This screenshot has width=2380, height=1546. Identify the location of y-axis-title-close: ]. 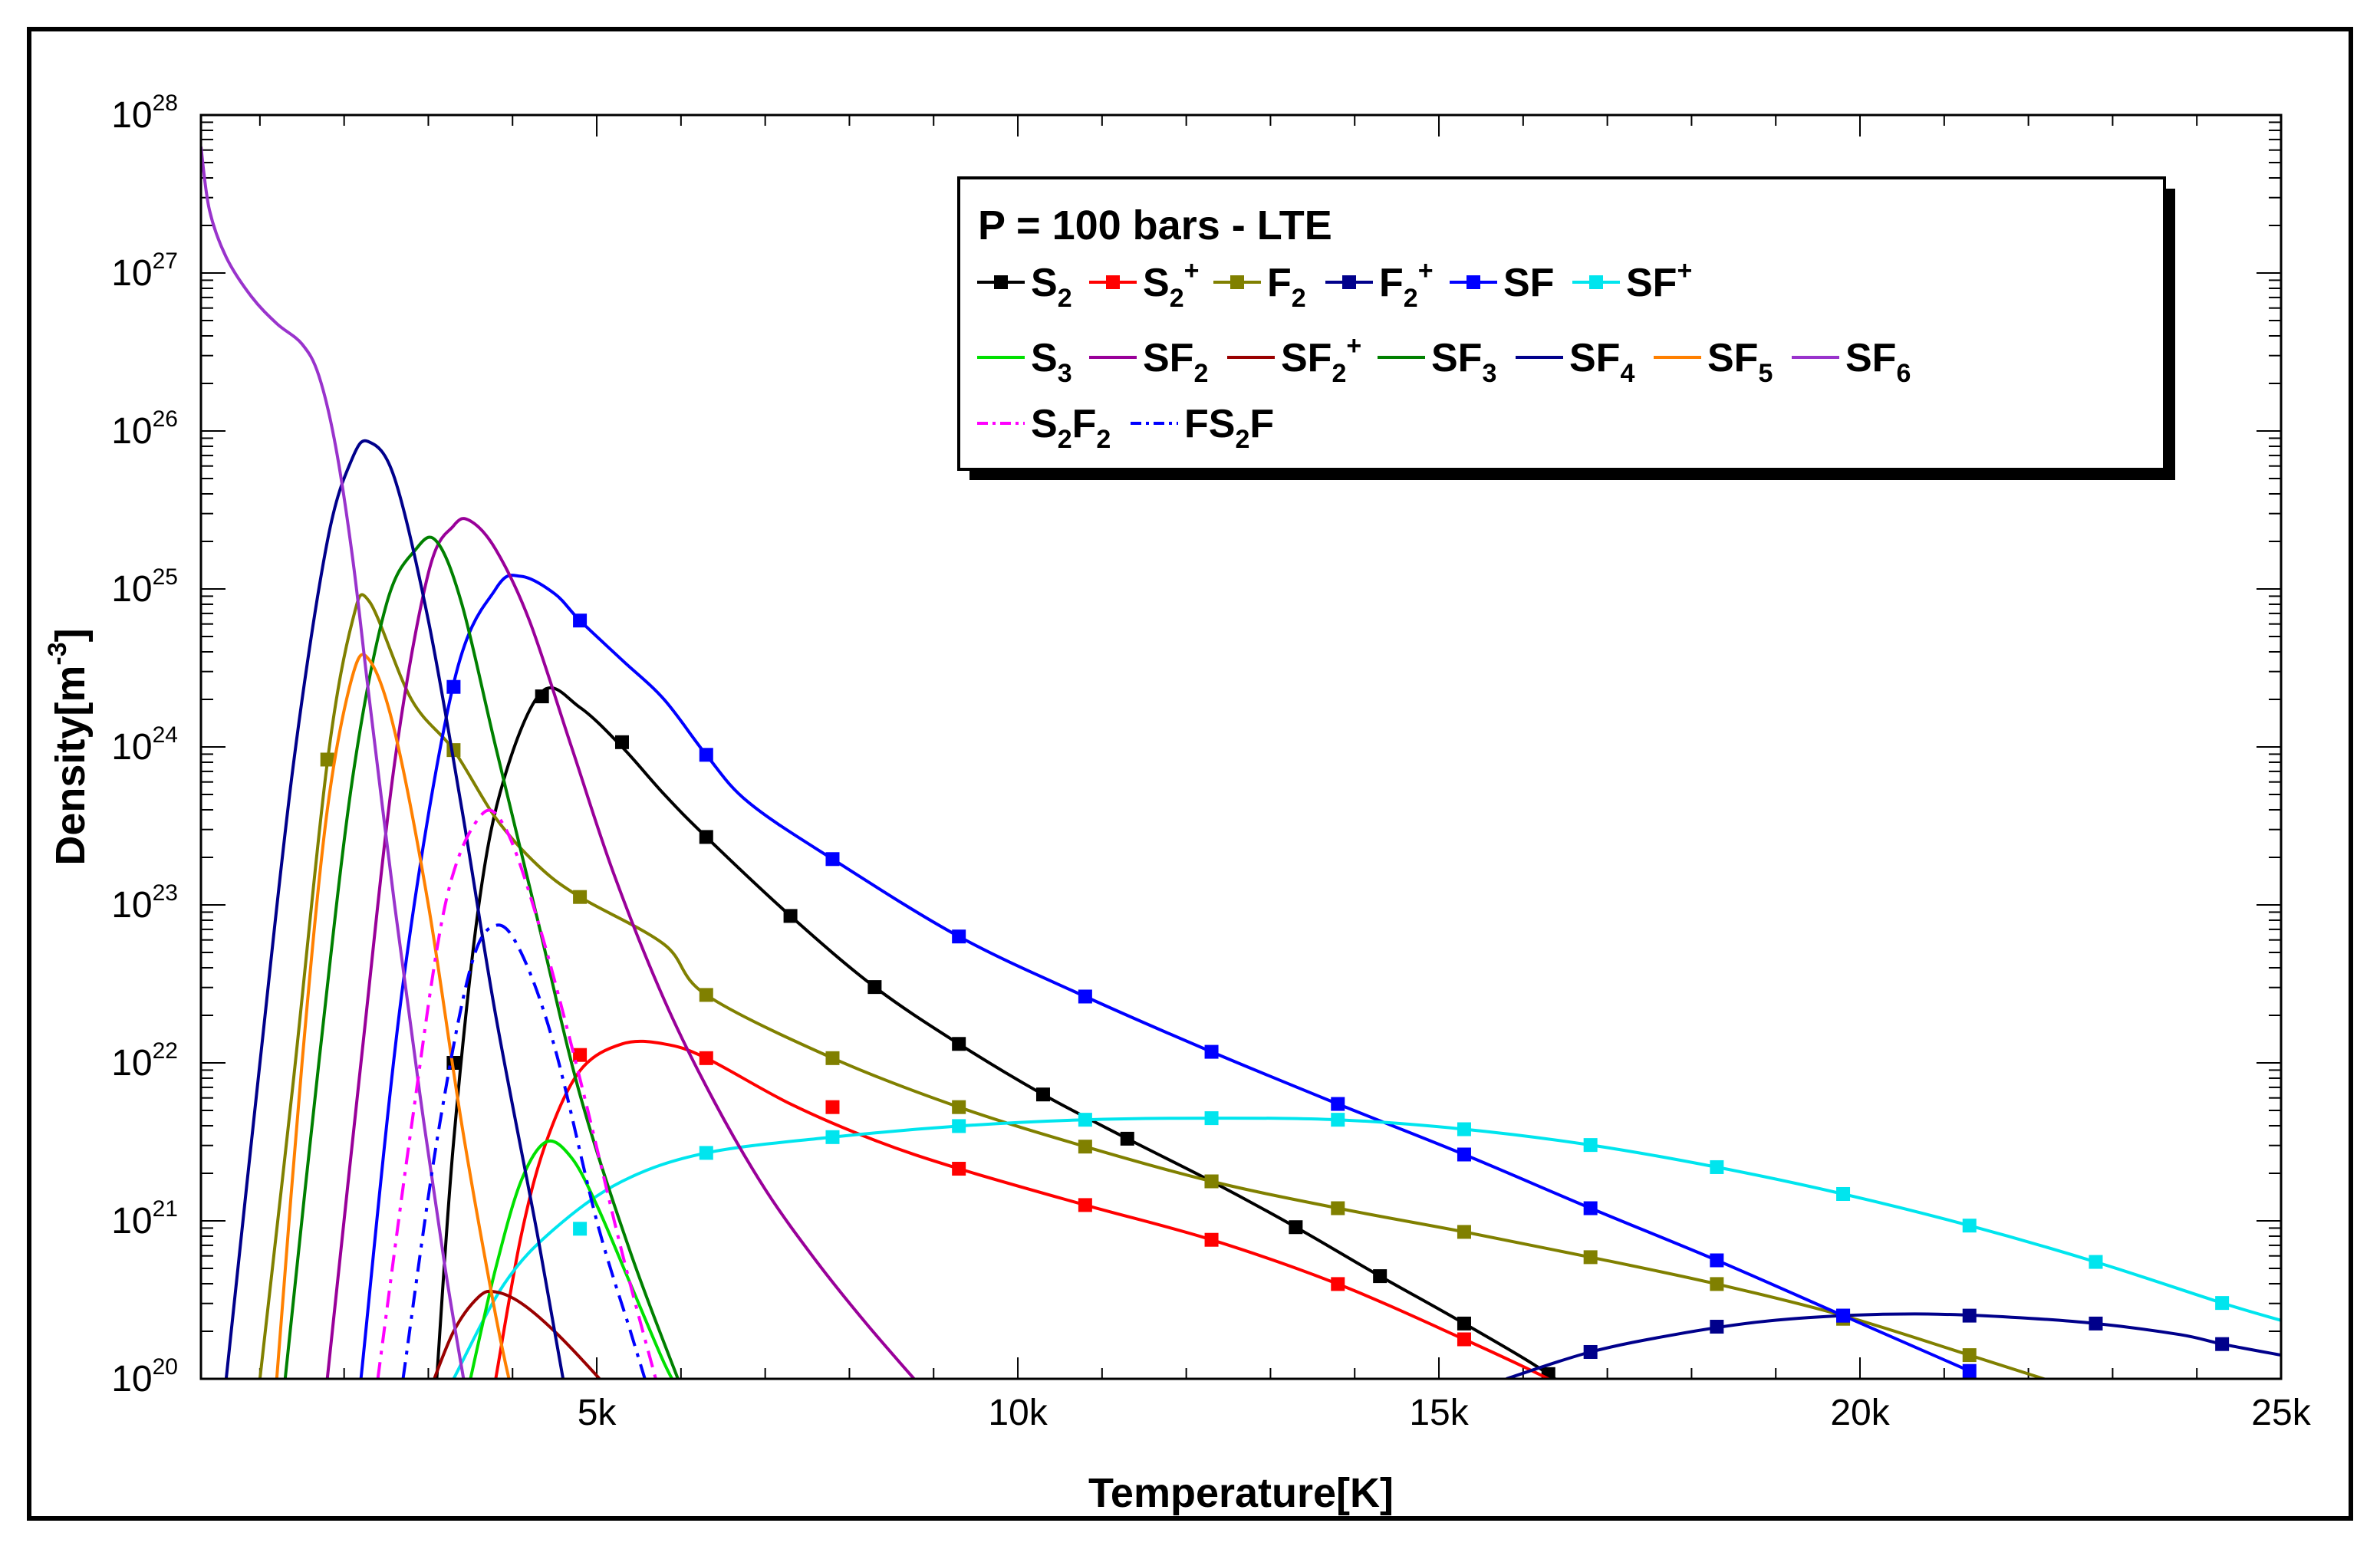
(71, 635).